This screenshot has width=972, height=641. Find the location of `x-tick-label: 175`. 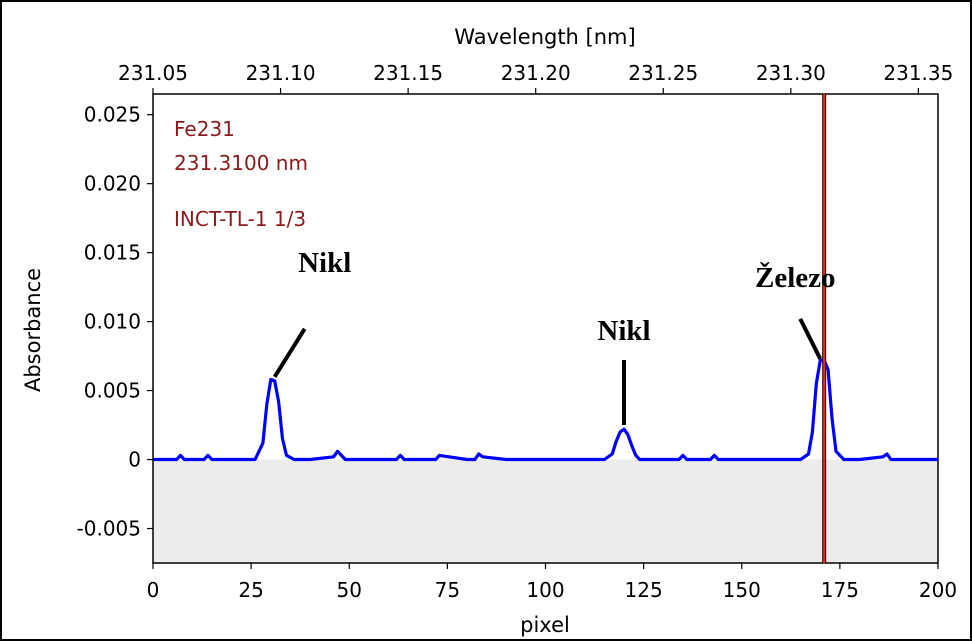

x-tick-label: 175 is located at coordinates (840, 590).